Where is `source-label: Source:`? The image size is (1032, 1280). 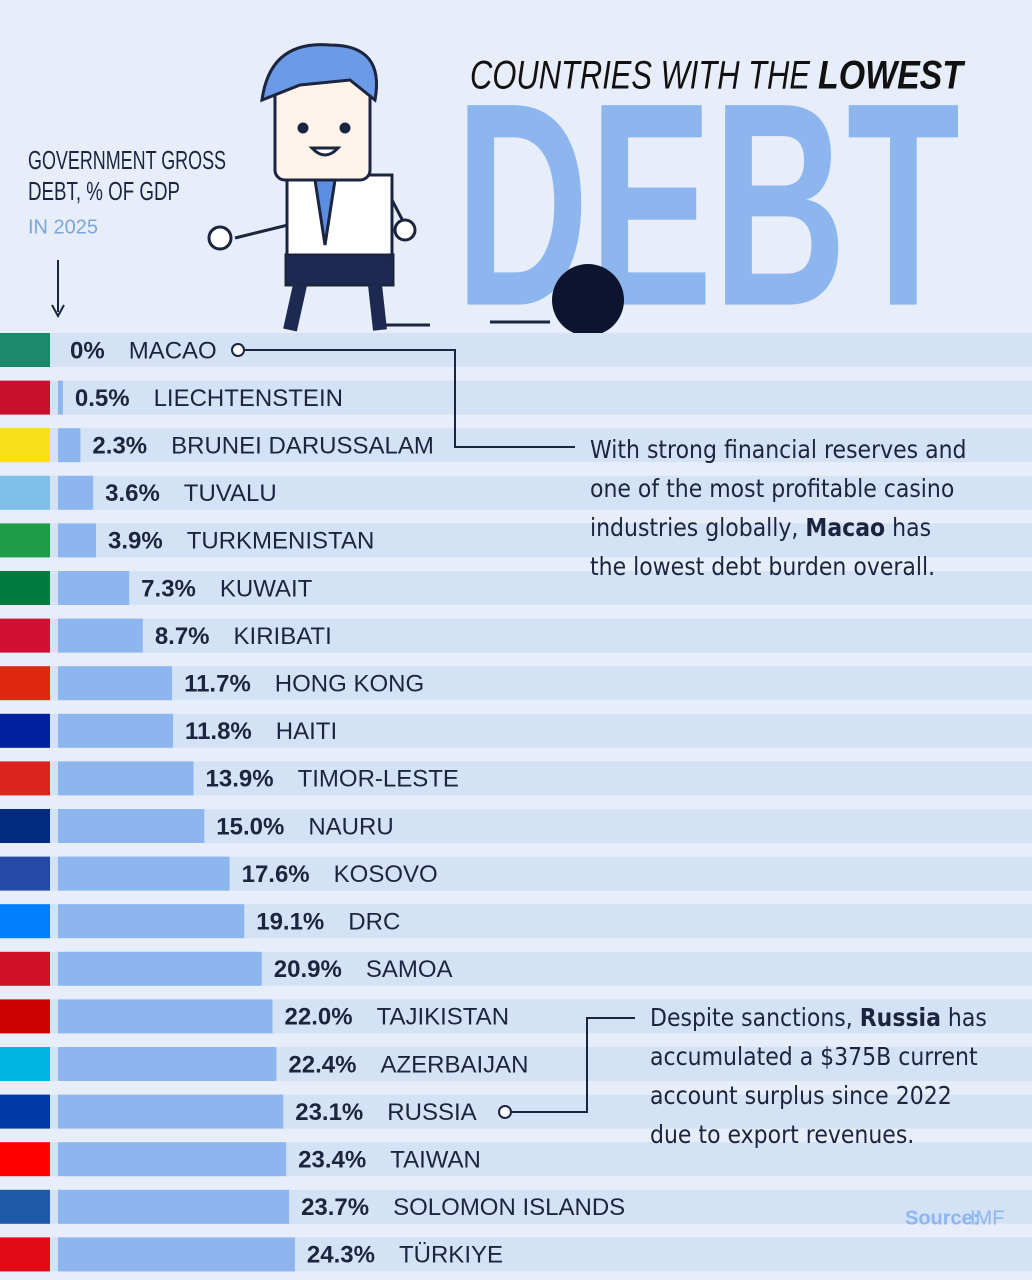 source-label: Source: is located at coordinates (942, 1218).